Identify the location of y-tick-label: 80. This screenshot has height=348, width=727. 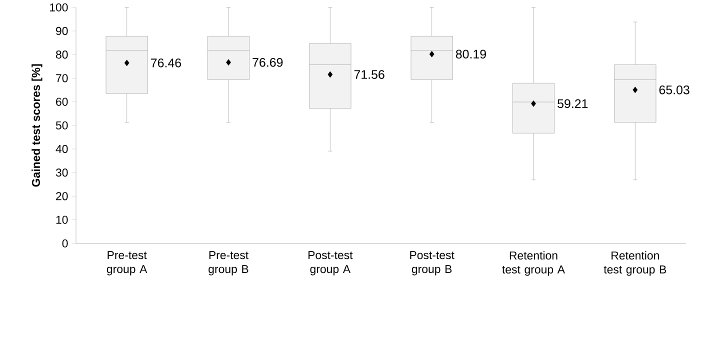
(62, 54).